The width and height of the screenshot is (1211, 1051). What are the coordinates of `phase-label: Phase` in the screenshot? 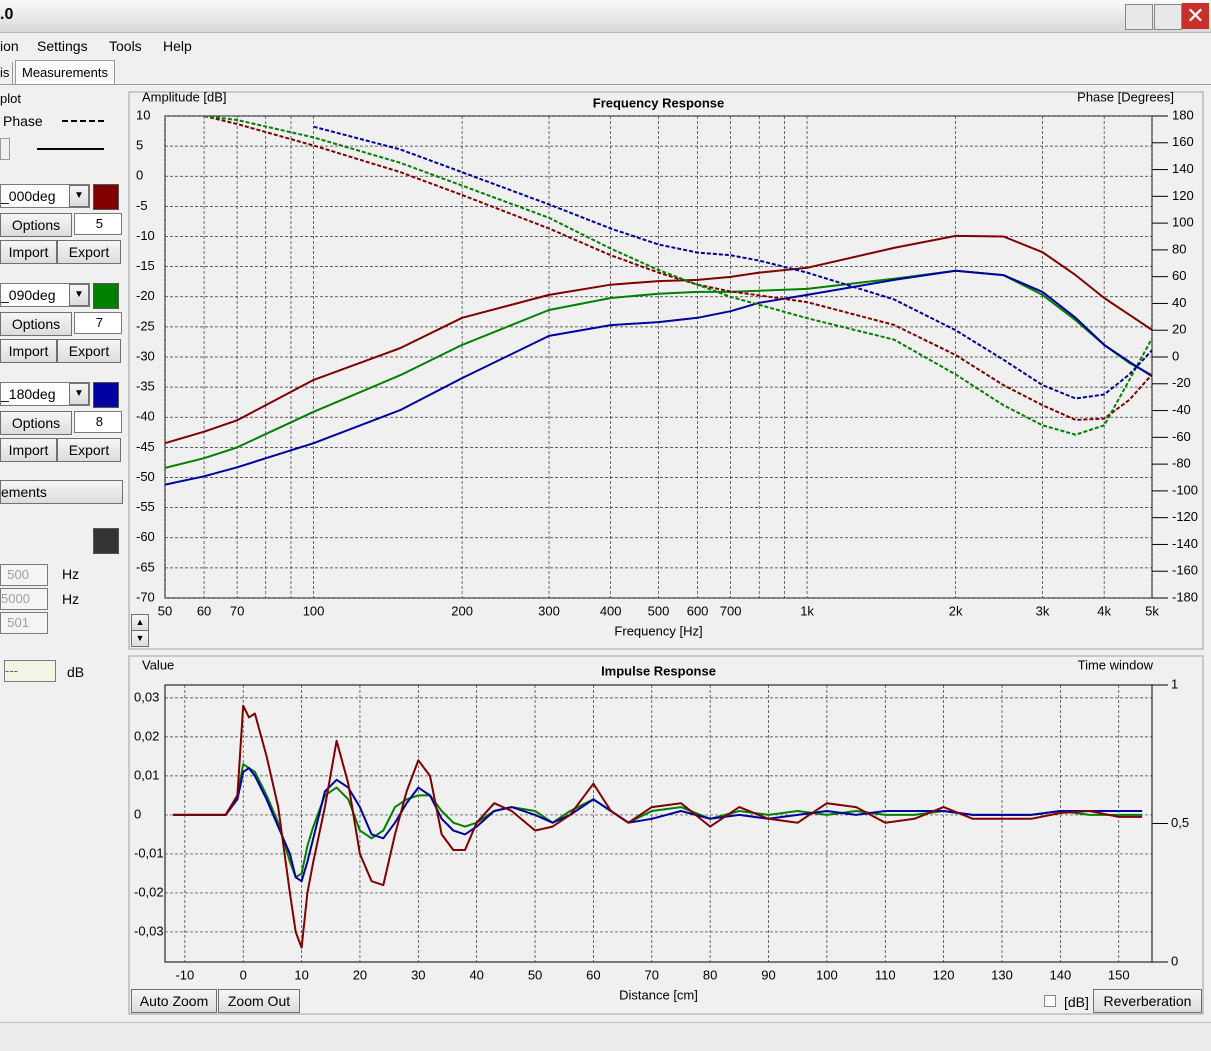 It's located at (23, 121).